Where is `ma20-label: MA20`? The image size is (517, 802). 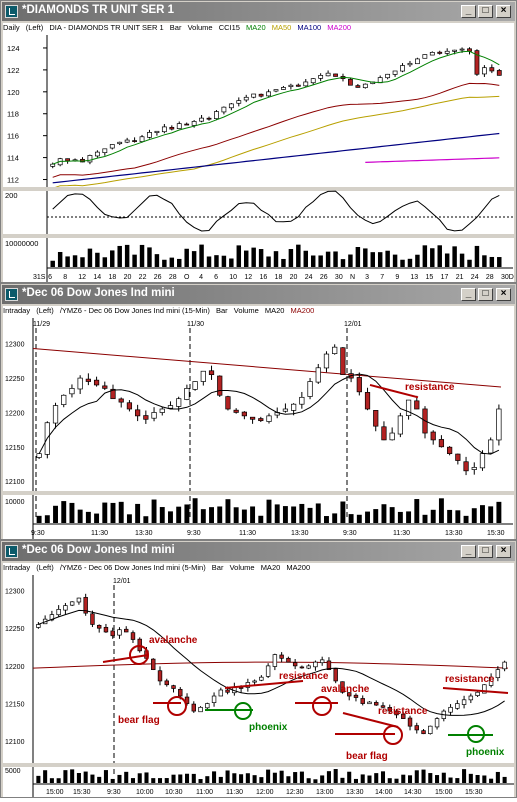 ma20-label: MA20 is located at coordinates (270, 567).